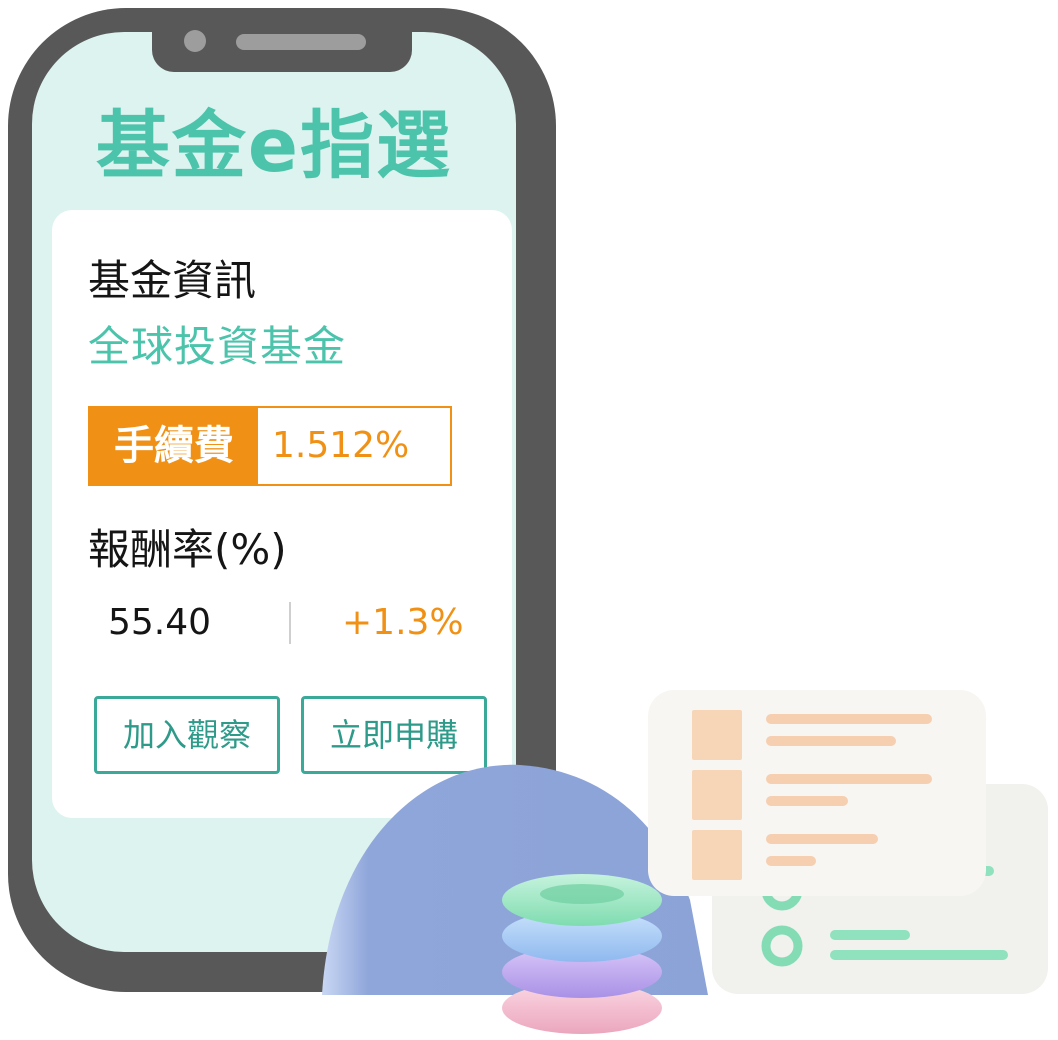  What do you see at coordinates (403, 622) in the screenshot?
I see `change-value: +1.3%` at bounding box center [403, 622].